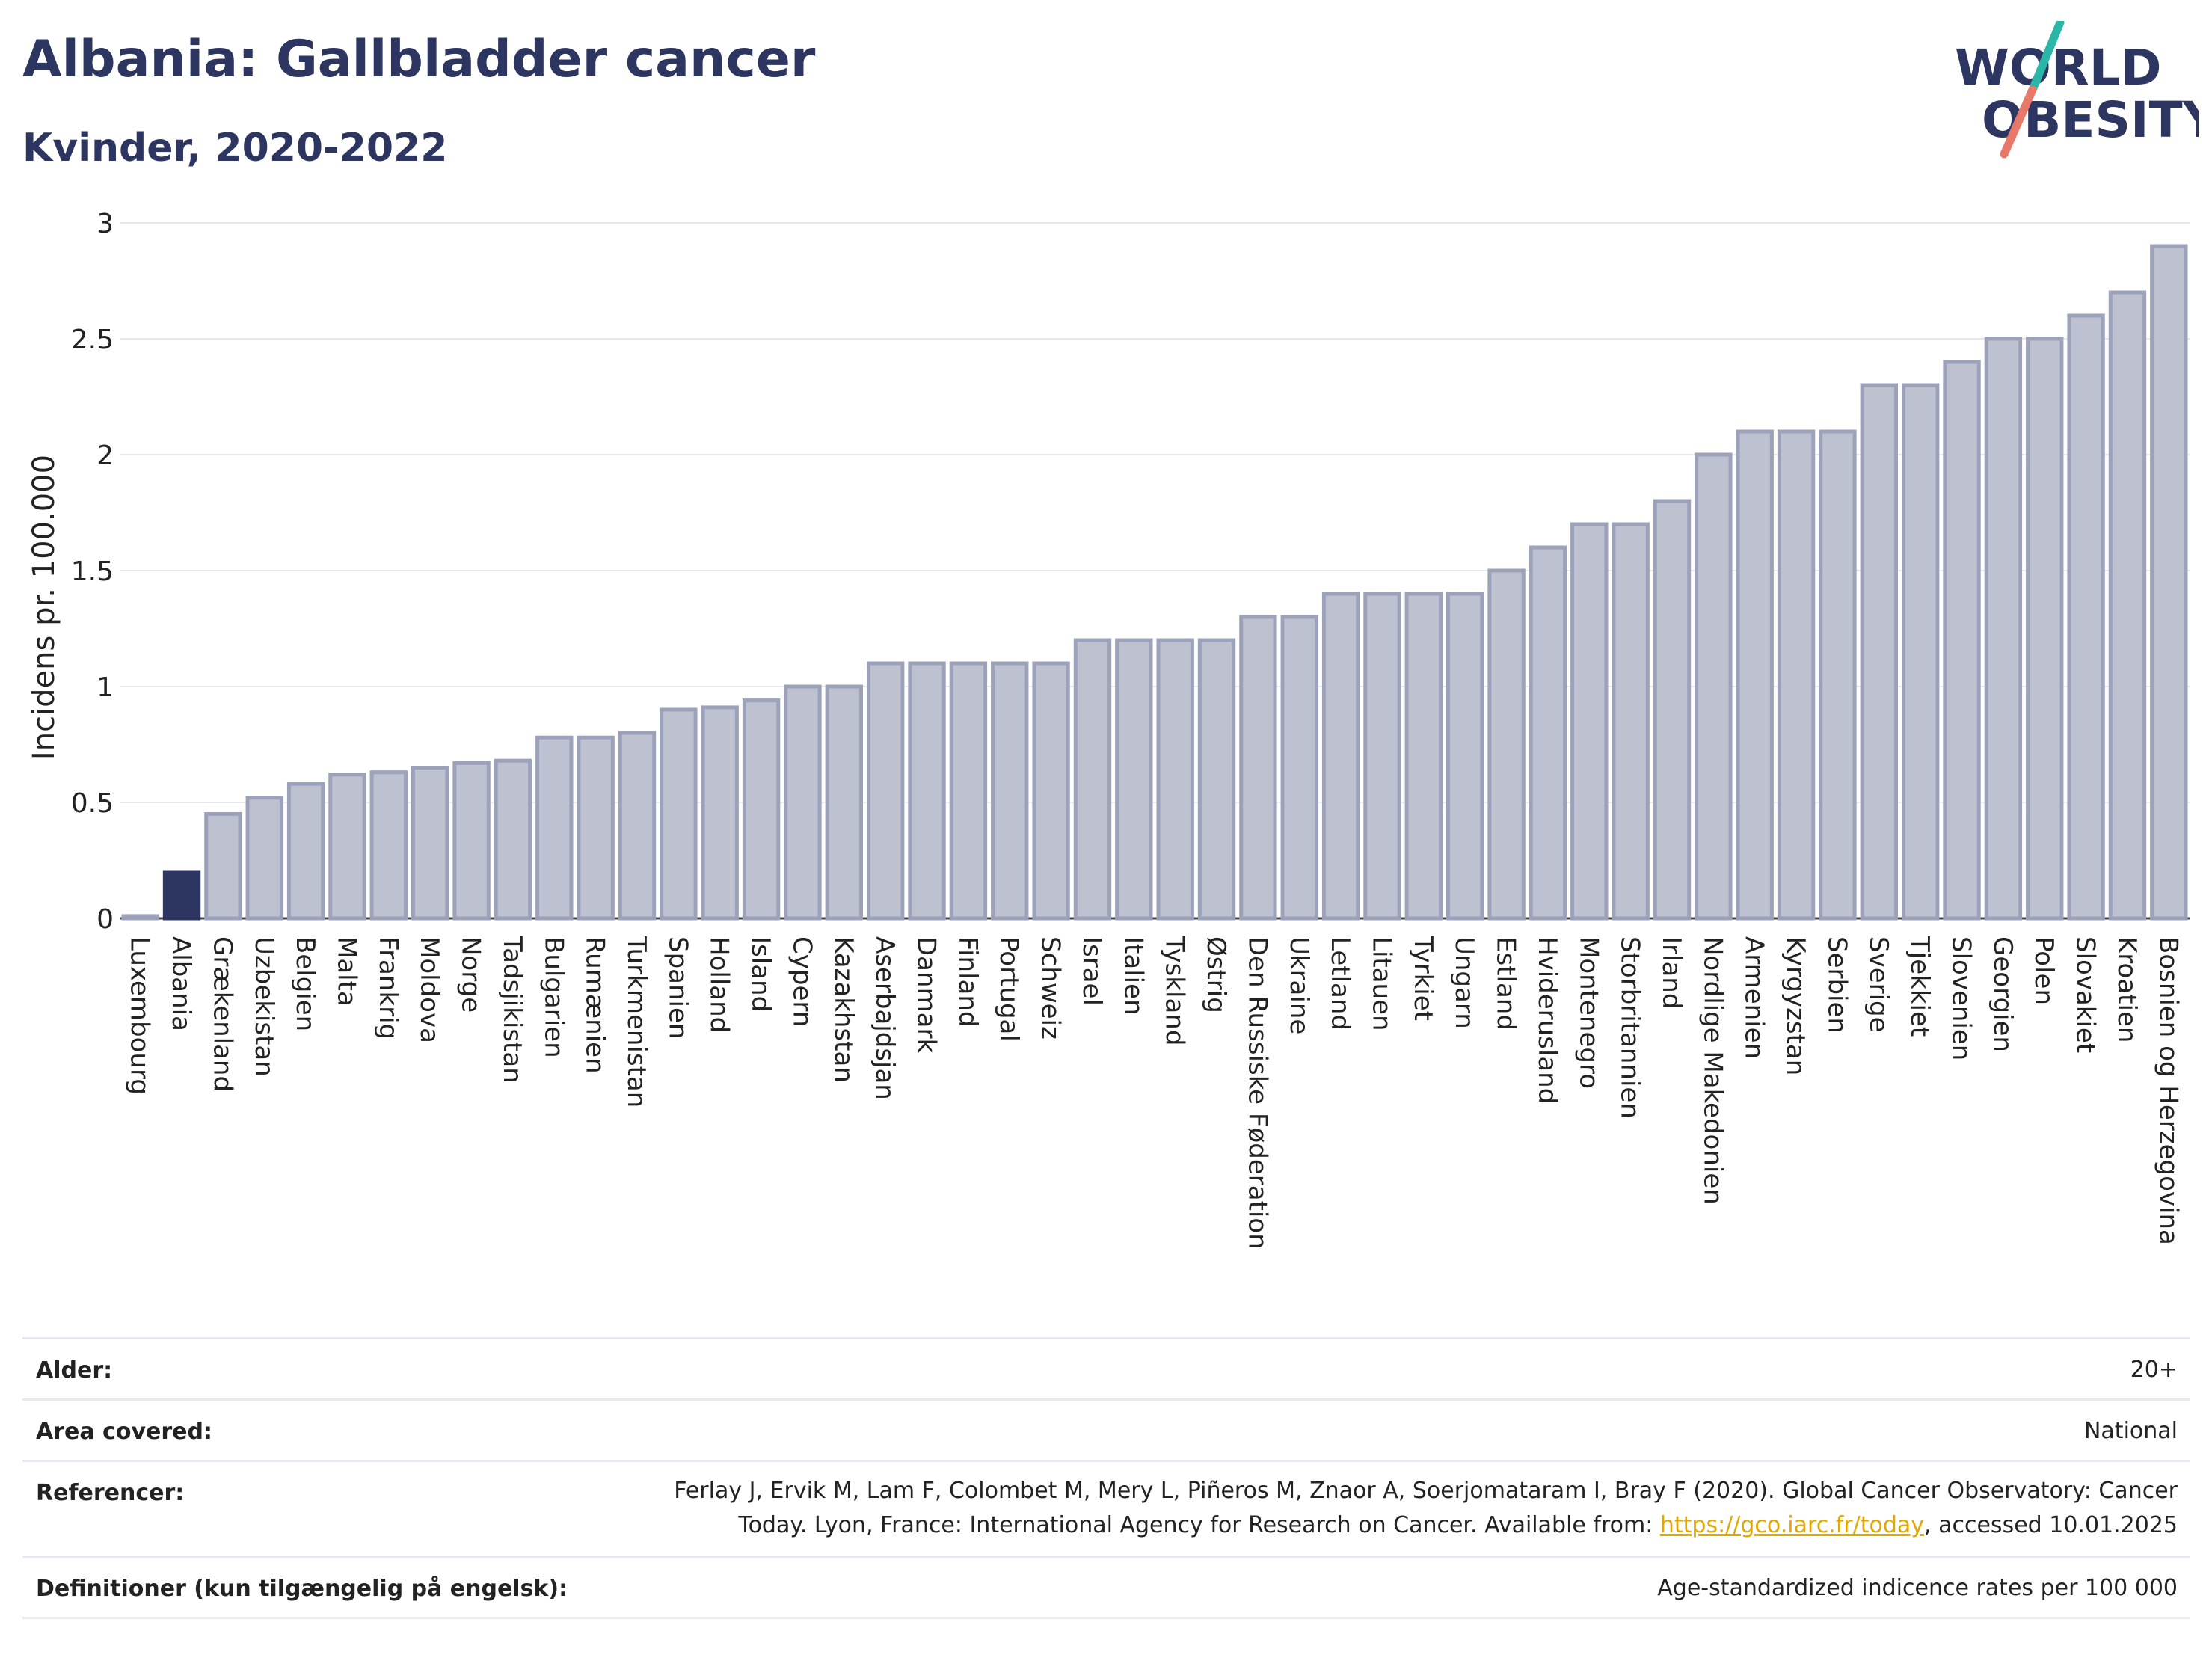  Describe the element at coordinates (927, 791) in the screenshot. I see `bar-danmark` at that location.